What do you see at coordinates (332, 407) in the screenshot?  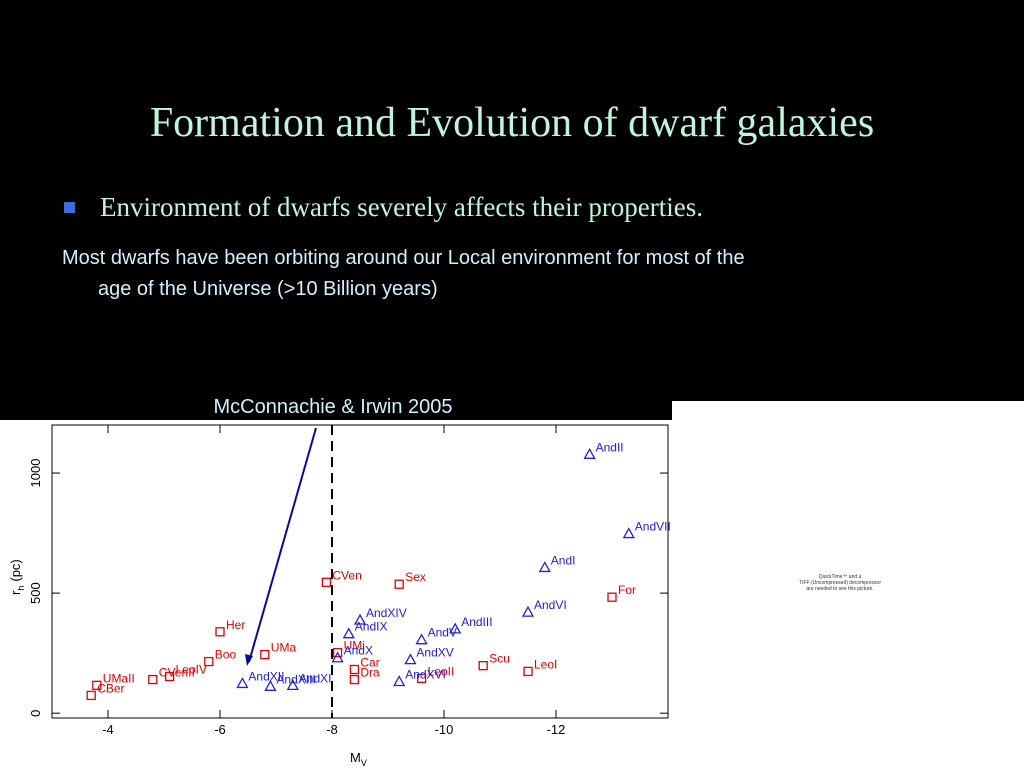 I see `citation: McConnachie & Irwin 2005` at bounding box center [332, 407].